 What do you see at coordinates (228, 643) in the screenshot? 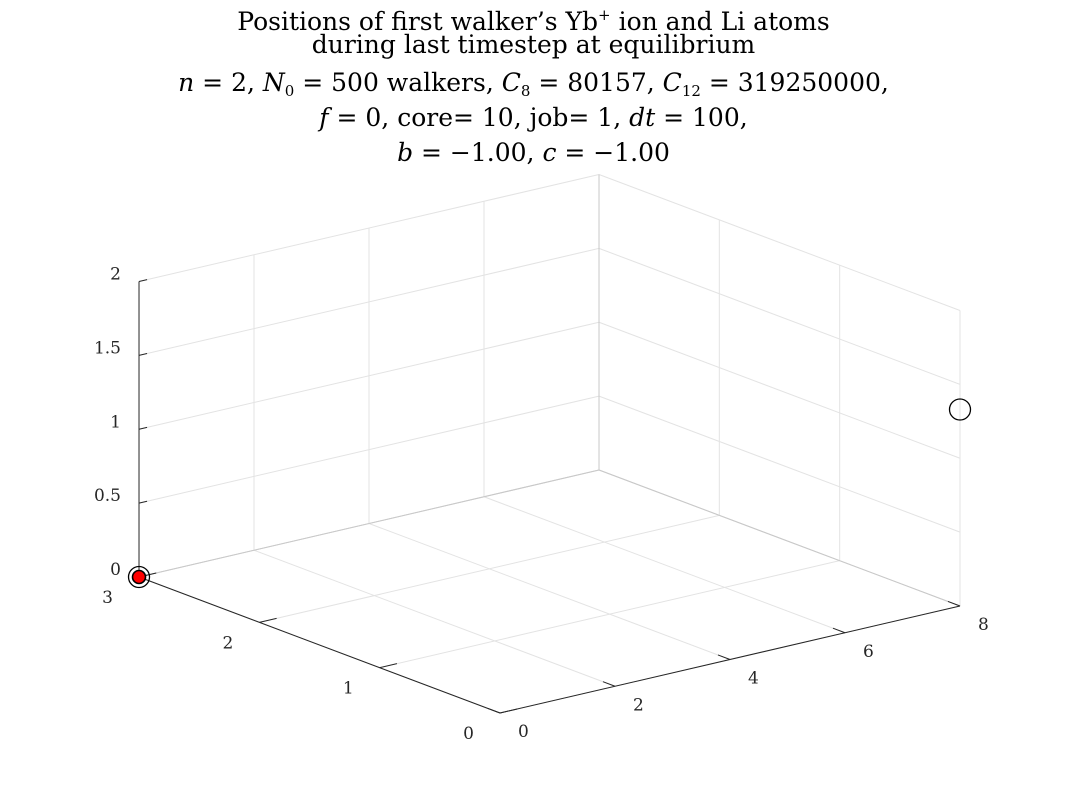
I see `y-tick-label: 2` at bounding box center [228, 643].